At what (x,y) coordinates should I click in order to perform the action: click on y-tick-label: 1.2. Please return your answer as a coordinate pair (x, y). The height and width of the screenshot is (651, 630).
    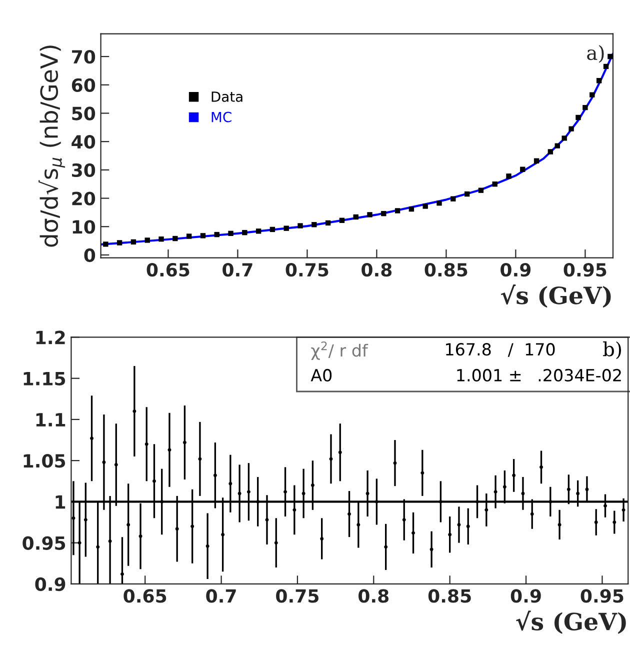
    Looking at the image, I should click on (50, 337).